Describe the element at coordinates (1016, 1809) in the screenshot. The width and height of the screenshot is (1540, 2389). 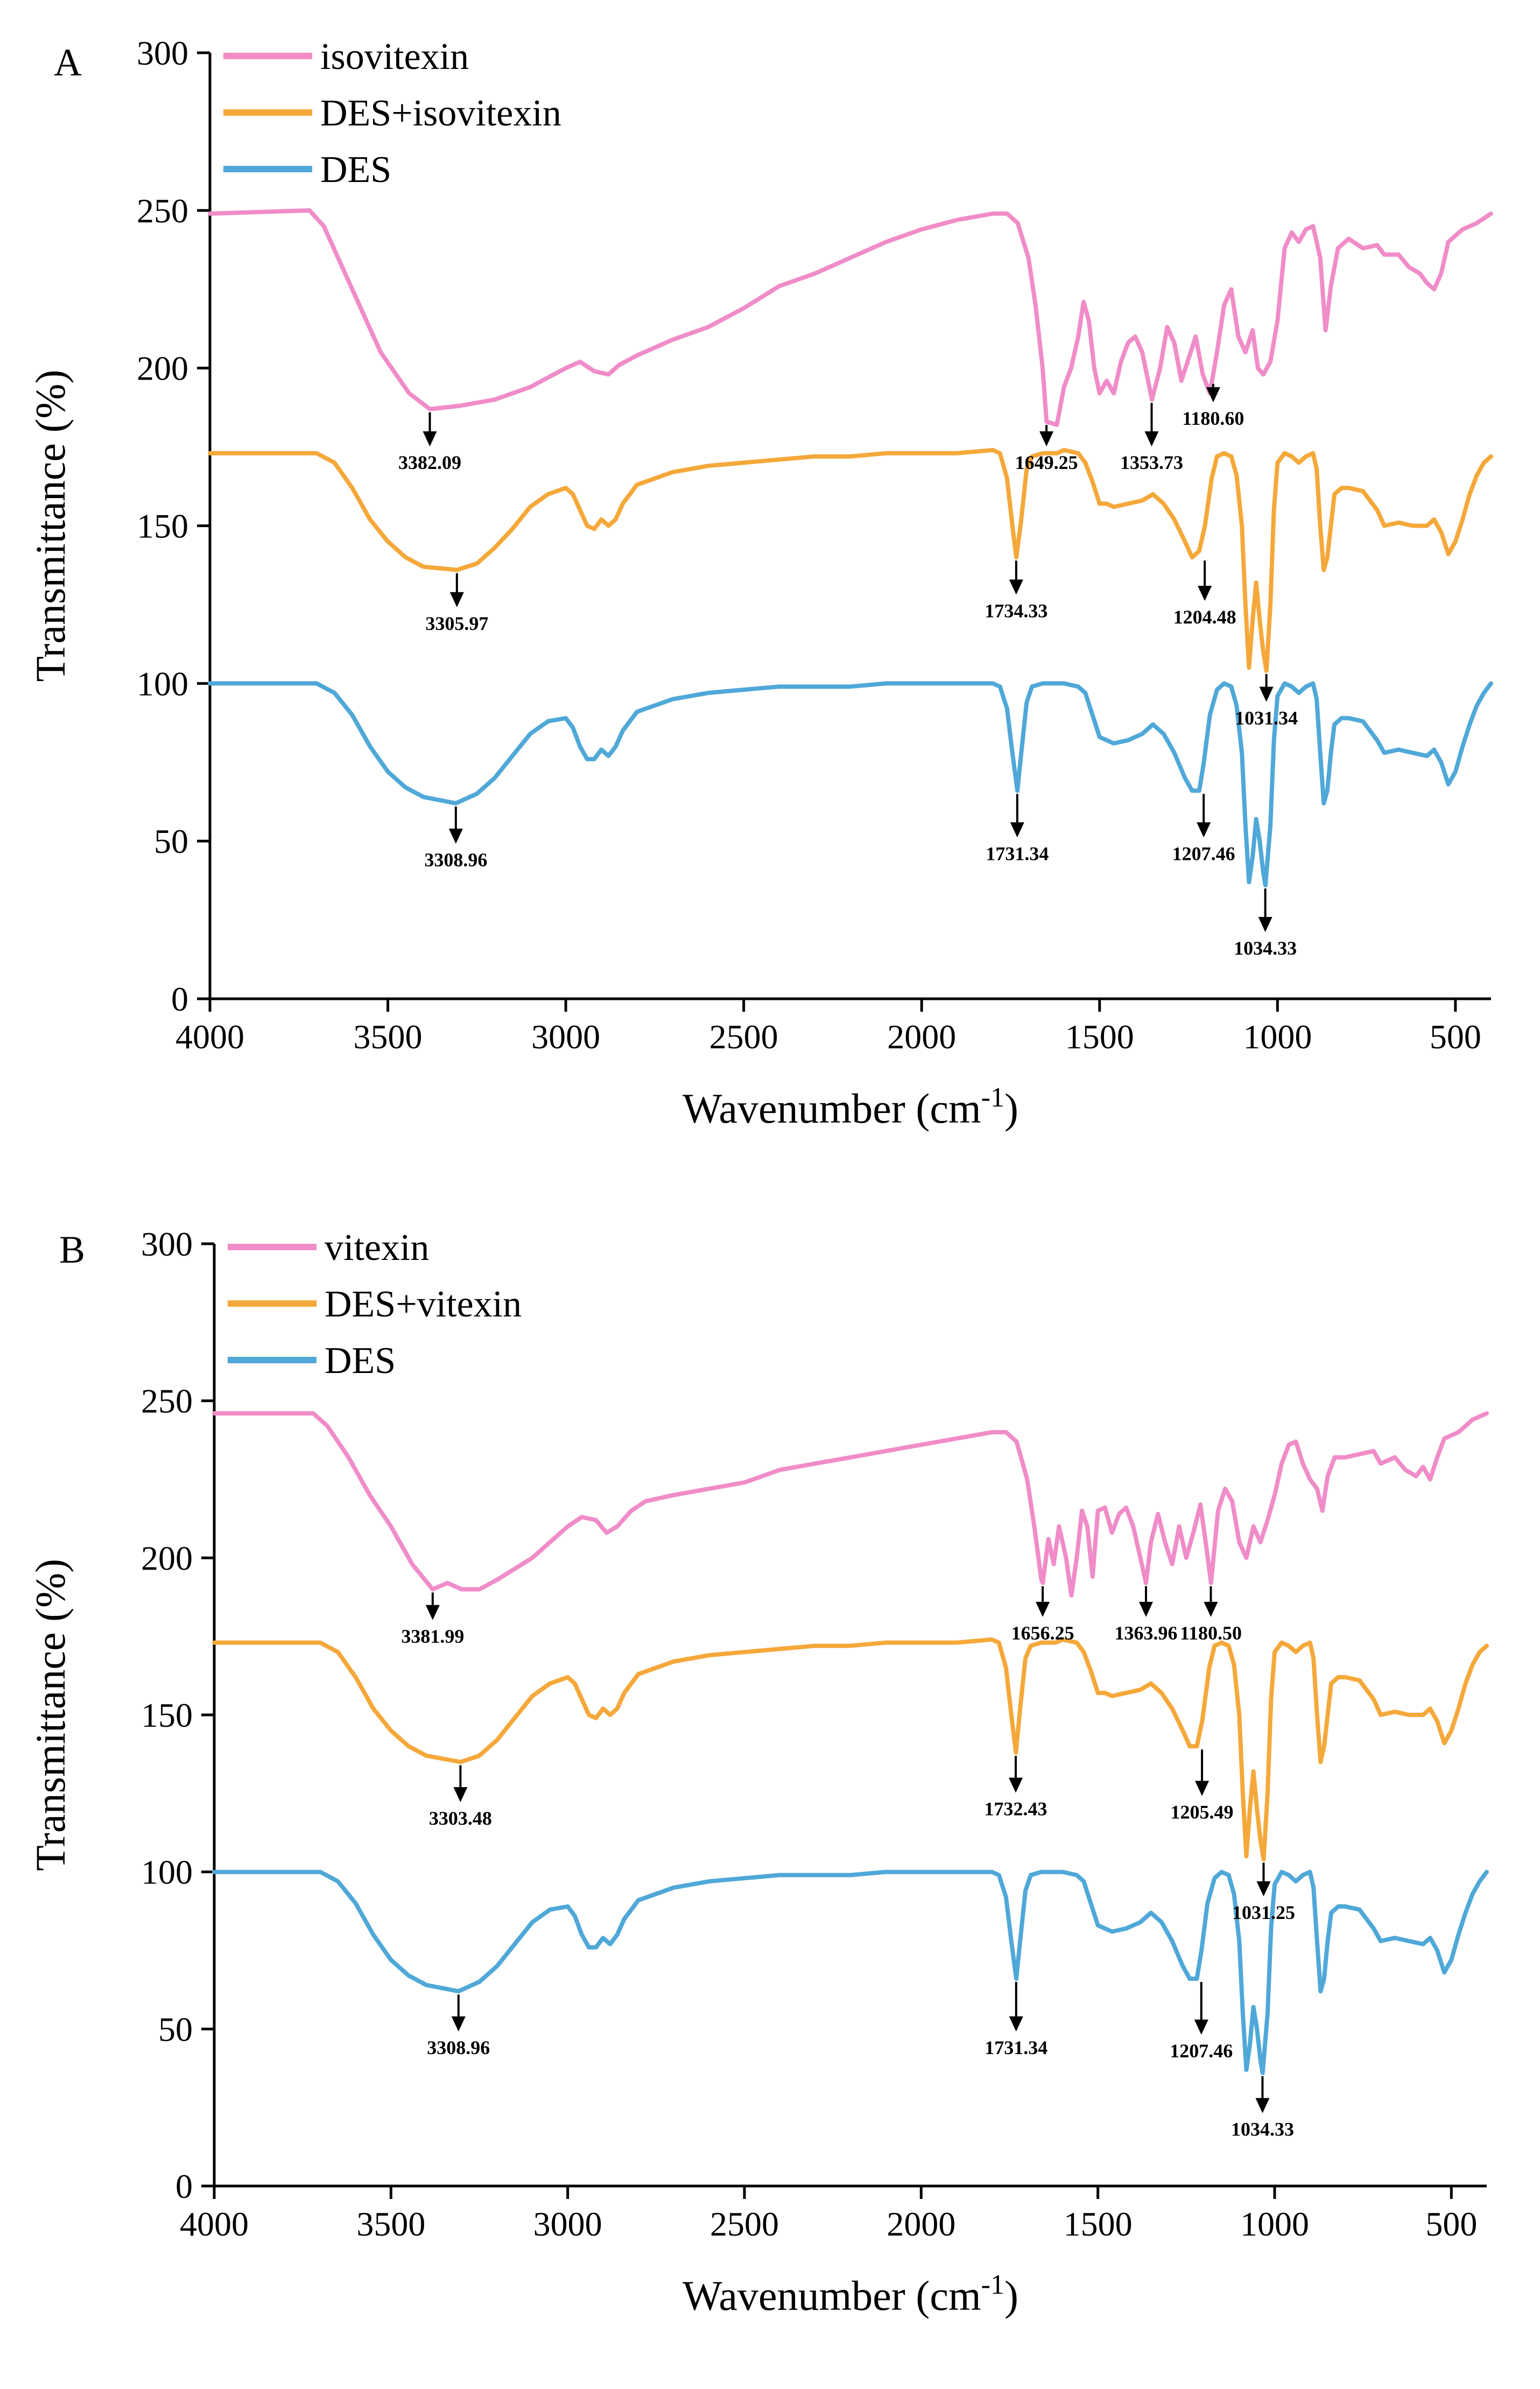
I see `peak-label: 1732.43` at that location.